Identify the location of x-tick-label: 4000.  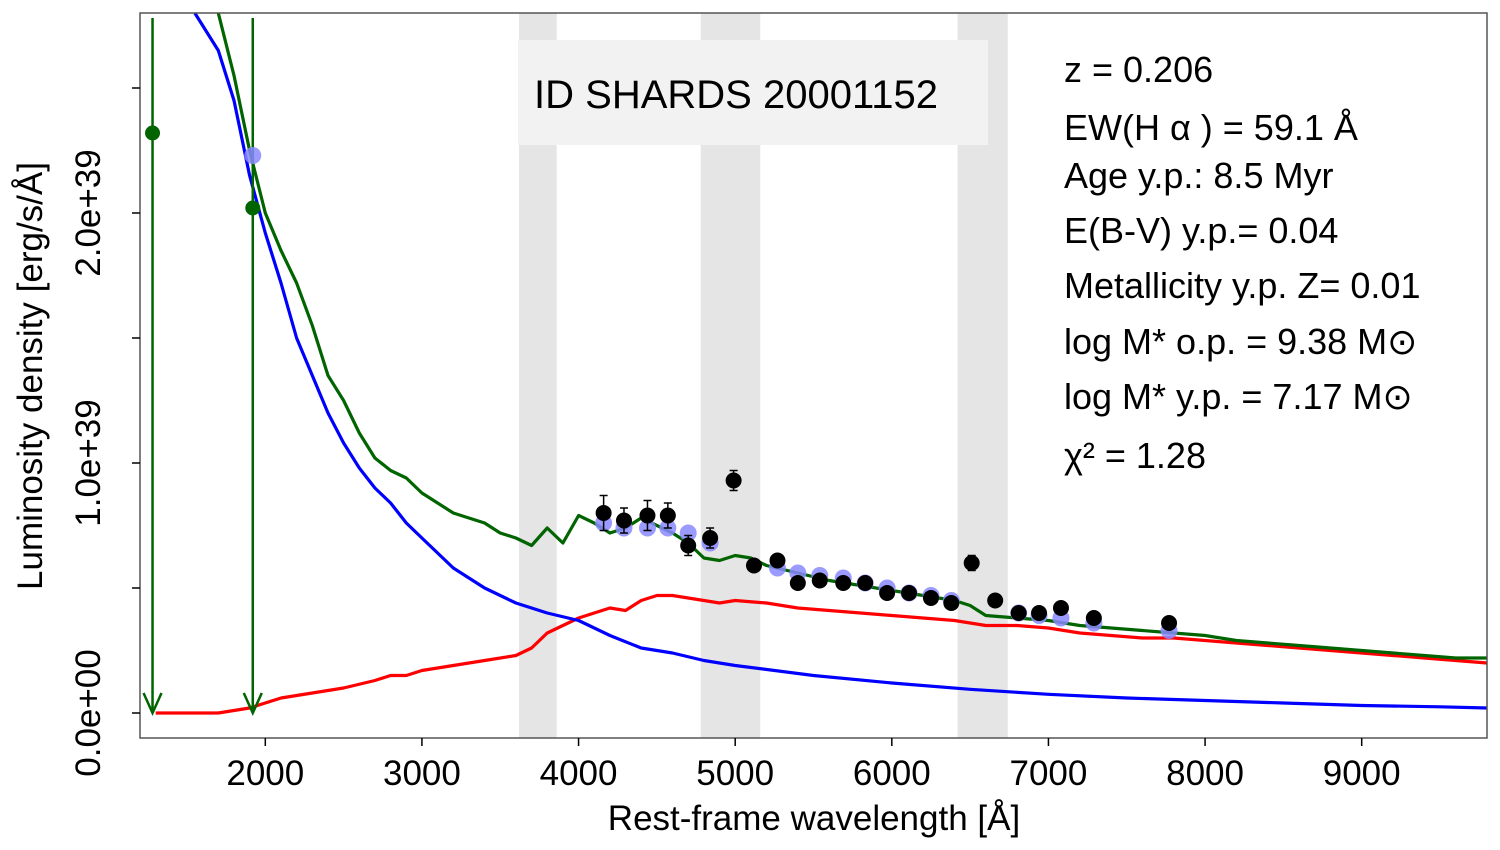
(579, 773).